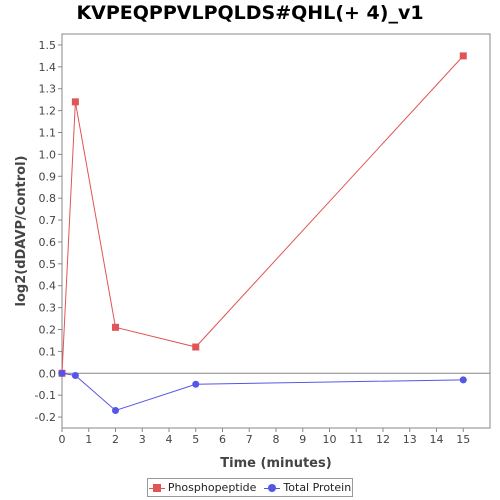 This screenshot has width=500, height=500. I want to click on y-tick-label: 0.4, so click(48, 286).